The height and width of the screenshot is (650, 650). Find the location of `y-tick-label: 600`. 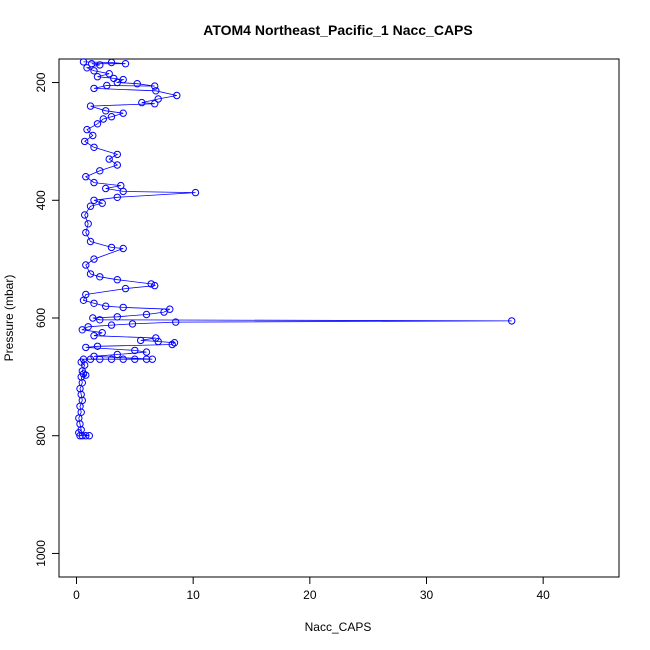

y-tick-label: 600 is located at coordinates (41, 318).